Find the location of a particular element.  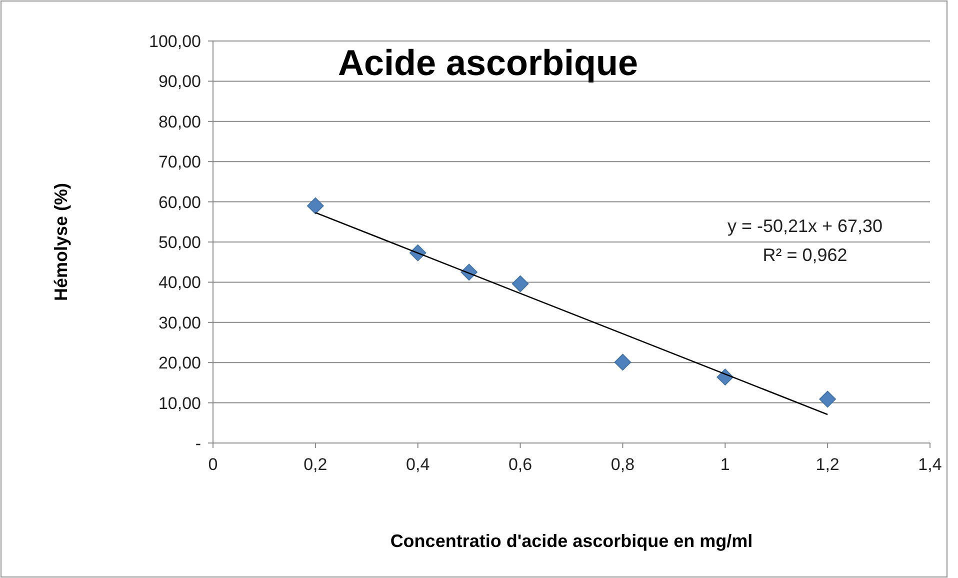

y-tick-label: 70,00 is located at coordinates (179, 162).